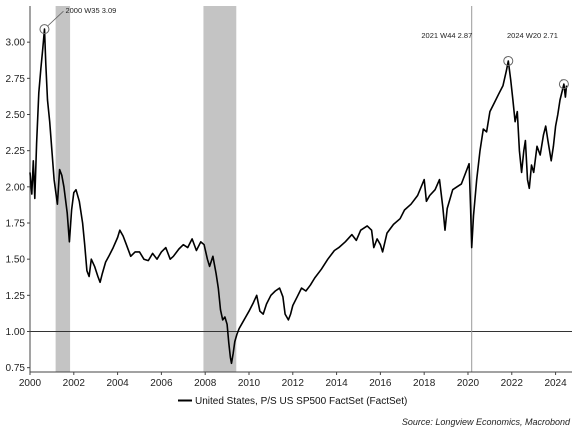 The width and height of the screenshot is (583, 437). I want to click on source: Source: Longview Economics, Macrobond, so click(486, 422).